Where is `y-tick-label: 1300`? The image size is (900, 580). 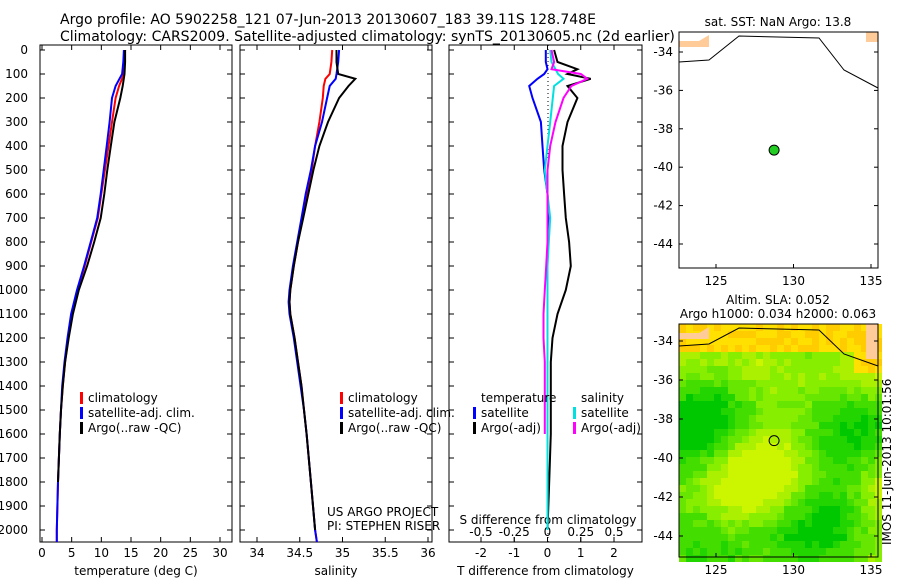
y-tick-label: 1300 is located at coordinates (14, 362).